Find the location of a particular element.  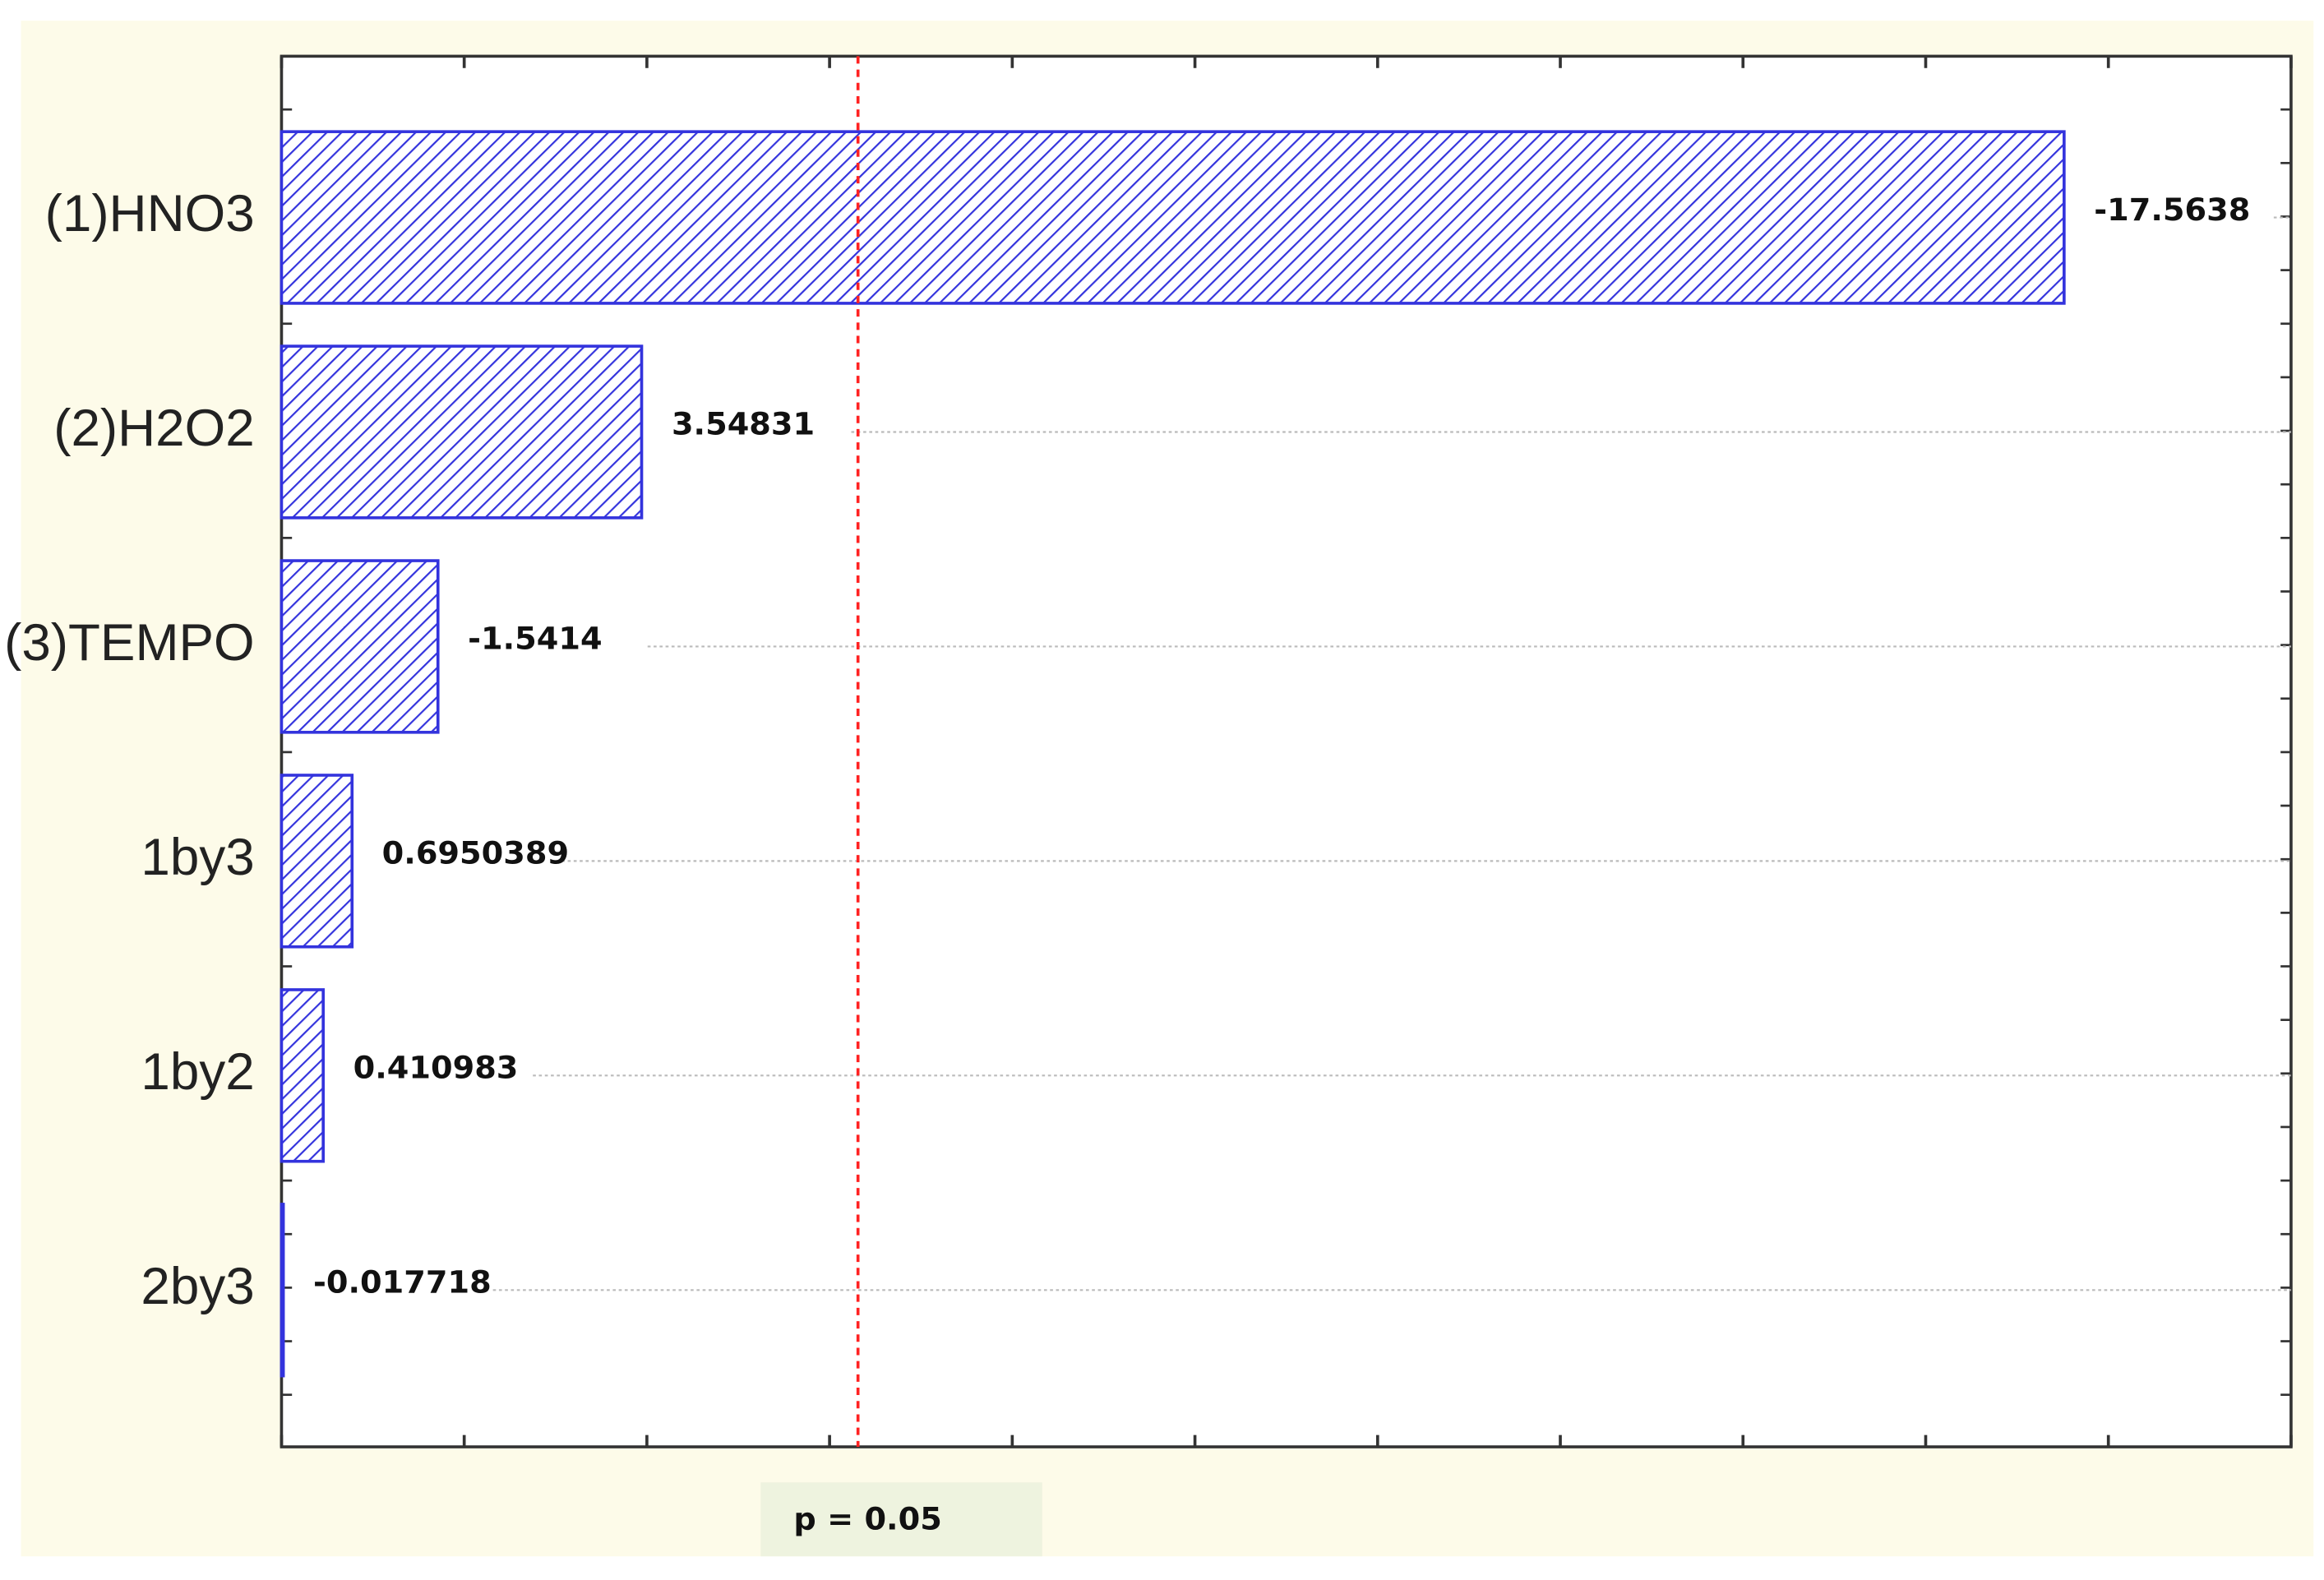

y-tick-label: 2by3 is located at coordinates (197, 1286).